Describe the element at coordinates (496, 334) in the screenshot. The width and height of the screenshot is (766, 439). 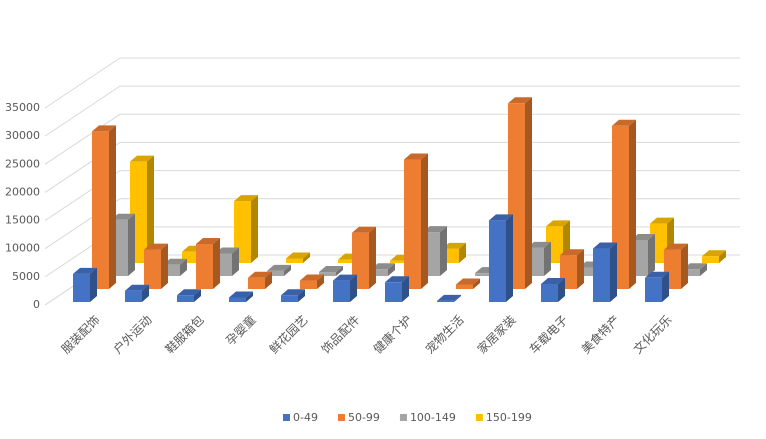
I see `x-tick-label: 家居家装` at that location.